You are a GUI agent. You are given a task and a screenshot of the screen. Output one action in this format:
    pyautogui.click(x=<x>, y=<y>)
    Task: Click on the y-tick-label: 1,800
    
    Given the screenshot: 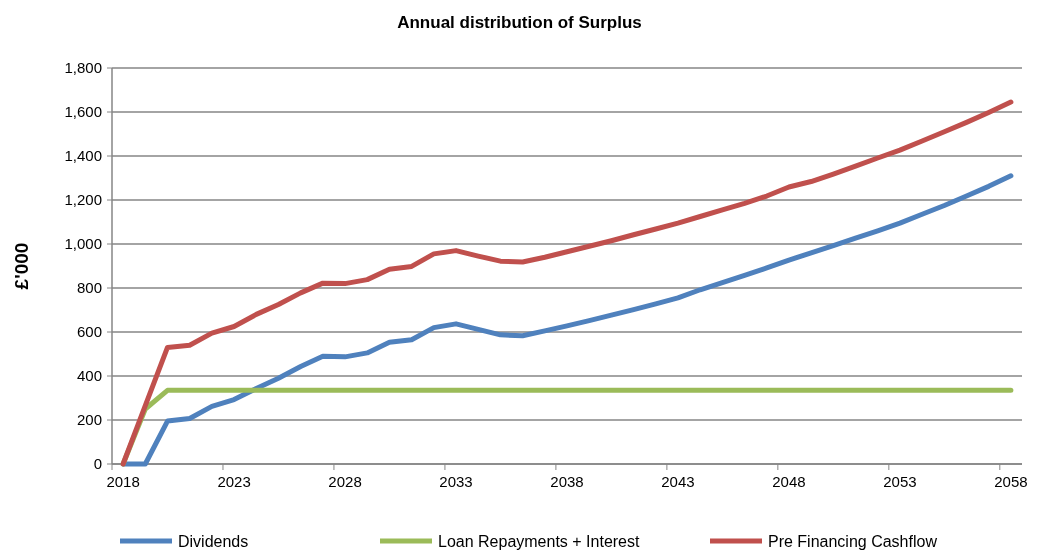 What is the action you would take?
    pyautogui.click(x=83, y=68)
    